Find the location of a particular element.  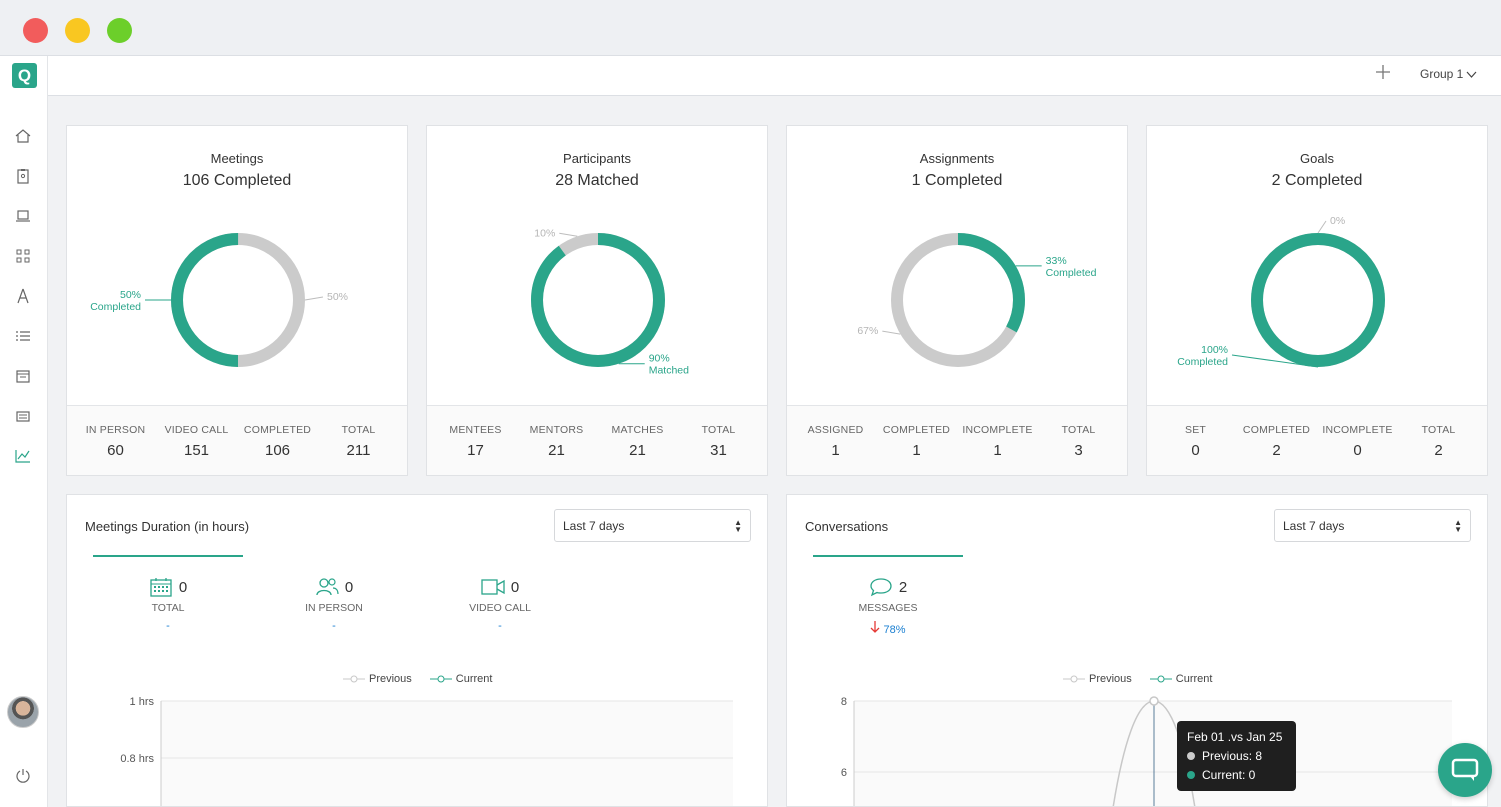

stat-label: VIDEO CALL is located at coordinates (196, 430).